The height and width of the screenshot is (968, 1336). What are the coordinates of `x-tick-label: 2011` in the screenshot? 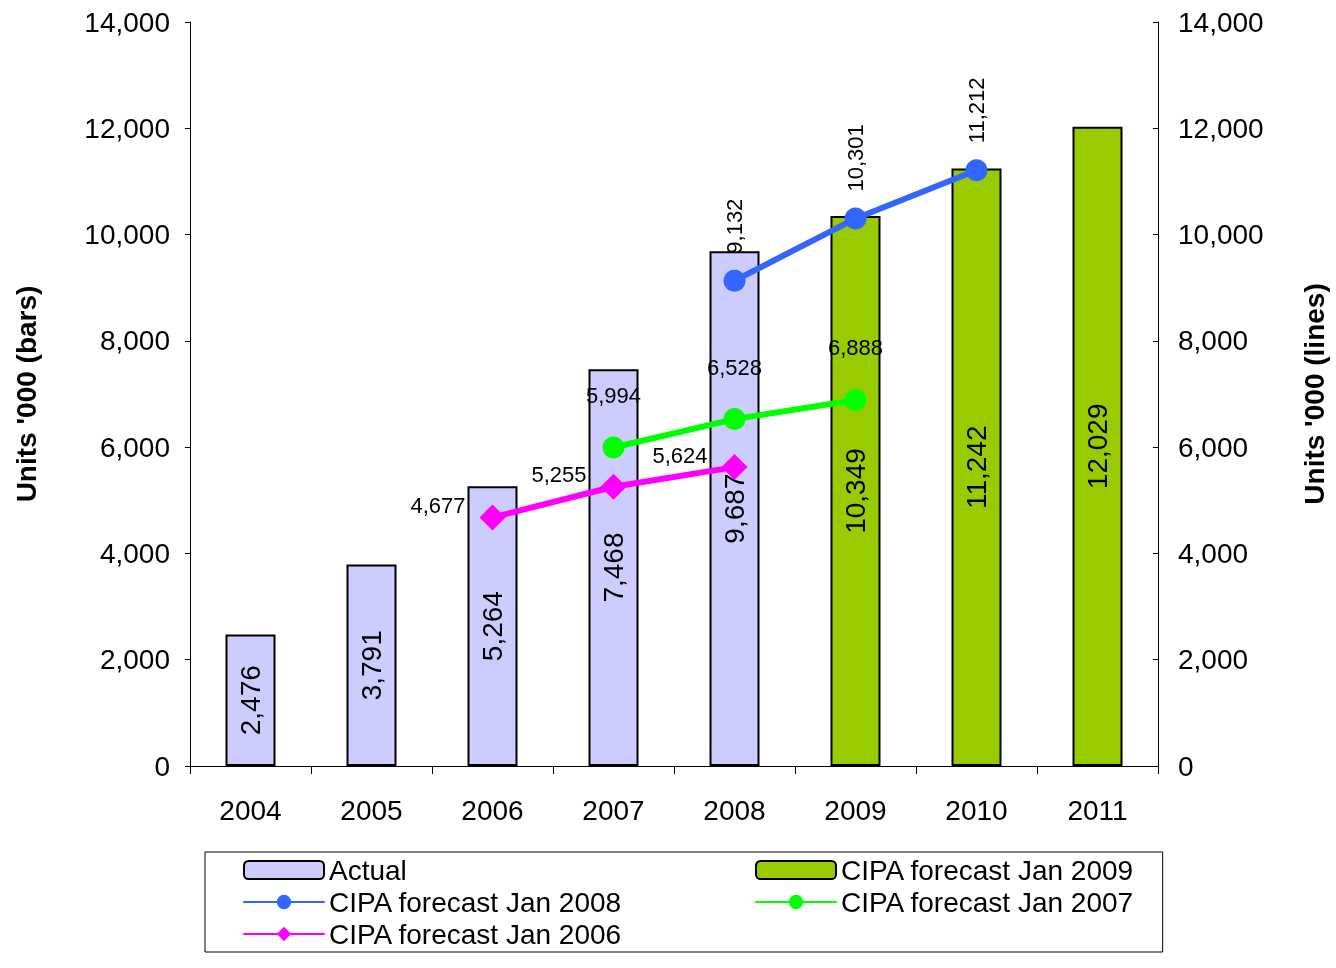 It's located at (1097, 810).